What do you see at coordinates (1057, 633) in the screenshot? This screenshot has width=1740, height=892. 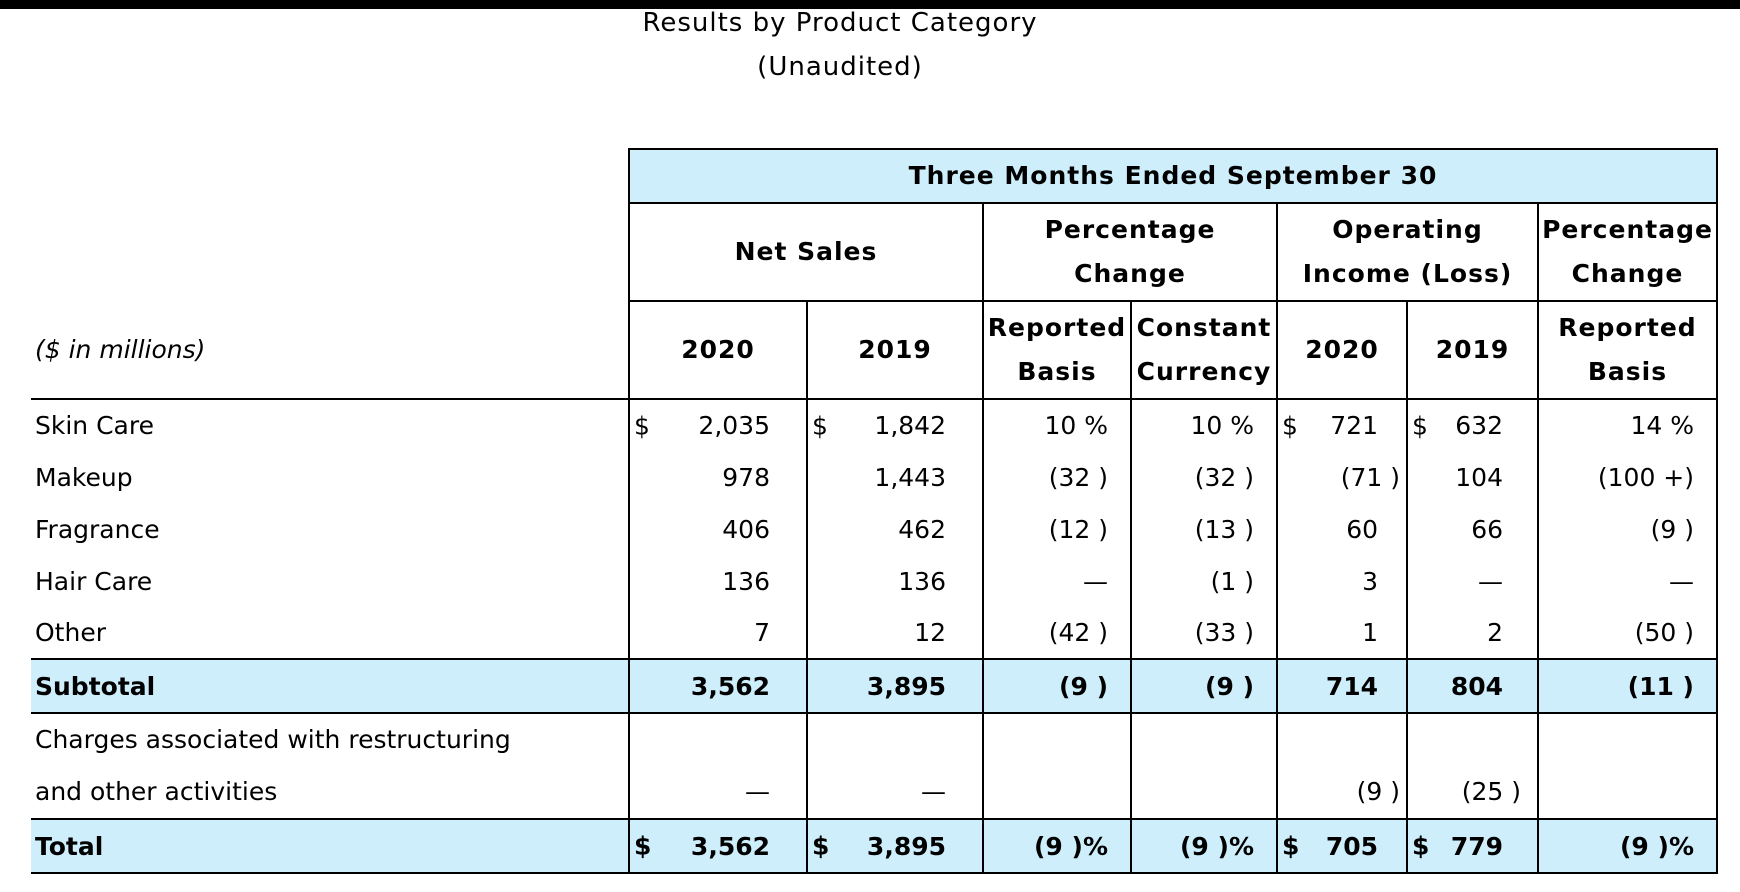 I see `reported-change-cell: (42 )` at bounding box center [1057, 633].